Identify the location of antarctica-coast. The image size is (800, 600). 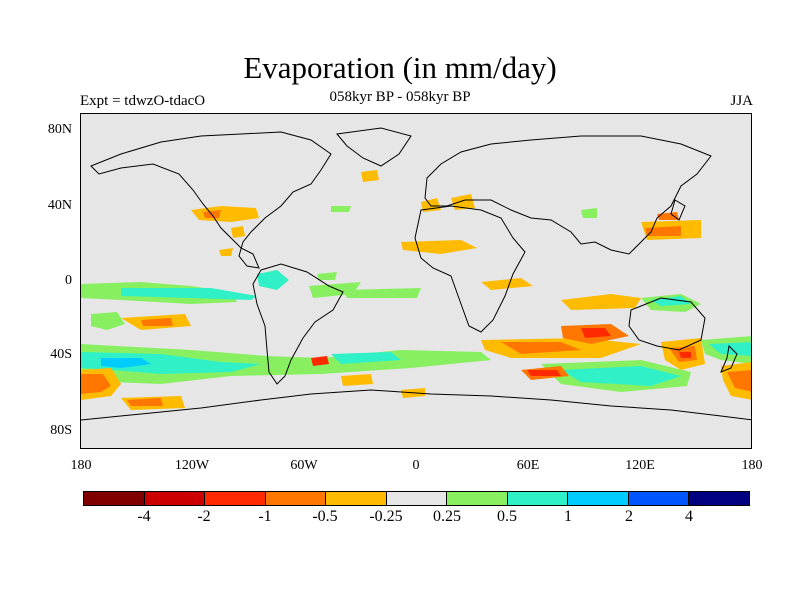
(416, 405).